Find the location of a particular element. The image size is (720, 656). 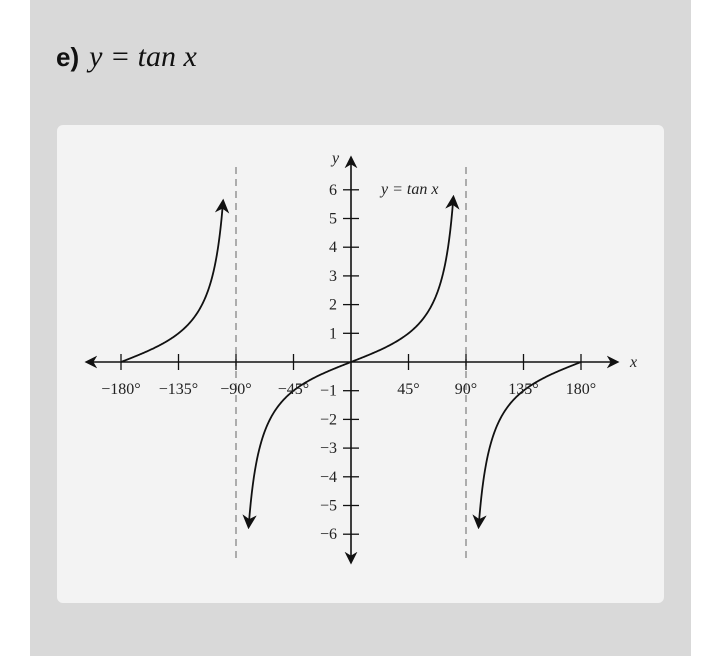

part-label: e) is located at coordinates (68, 57).